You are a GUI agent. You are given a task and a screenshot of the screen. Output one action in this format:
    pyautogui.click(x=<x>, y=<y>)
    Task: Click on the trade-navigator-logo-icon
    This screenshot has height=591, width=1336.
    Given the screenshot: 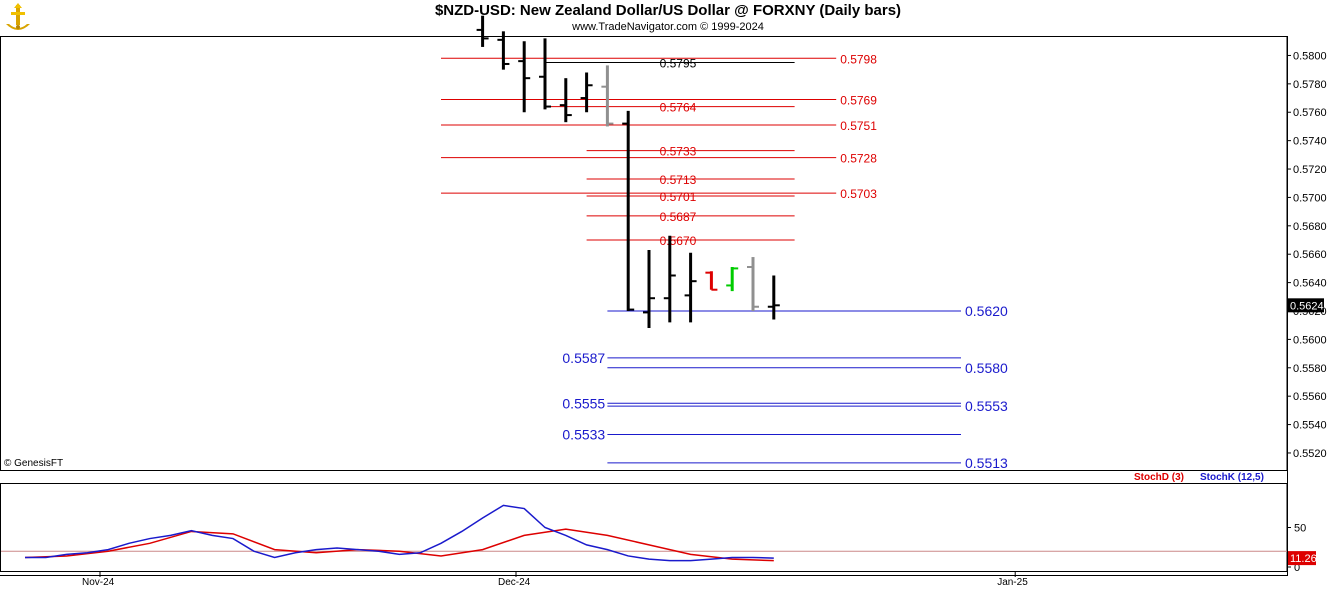 What is the action you would take?
    pyautogui.click(x=18, y=16)
    